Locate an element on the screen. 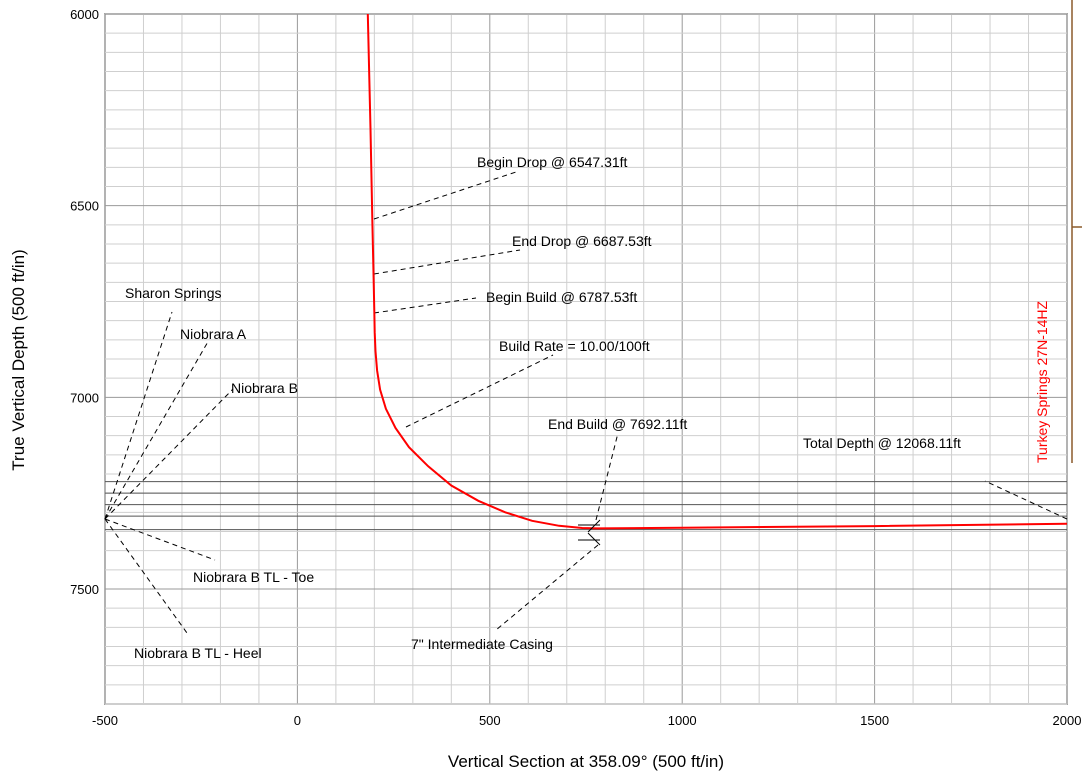  y-tick-label: 6000 is located at coordinates (84, 14).